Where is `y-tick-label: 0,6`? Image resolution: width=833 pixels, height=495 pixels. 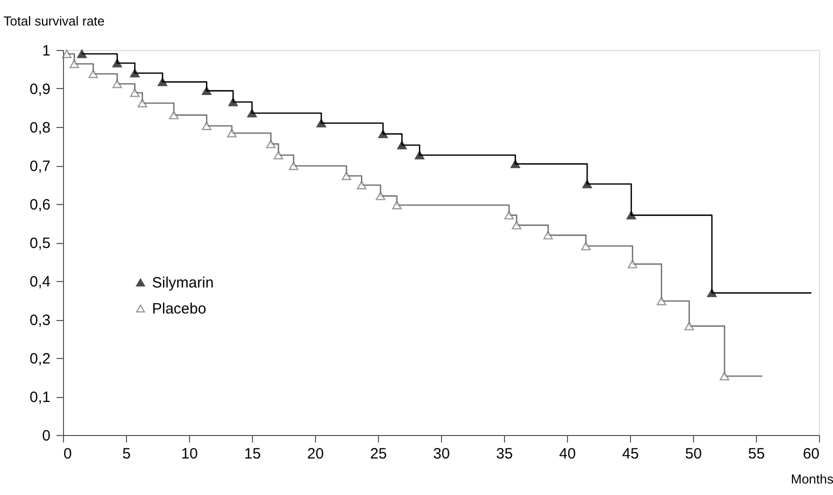
y-tick-label: 0,6 is located at coordinates (40, 205).